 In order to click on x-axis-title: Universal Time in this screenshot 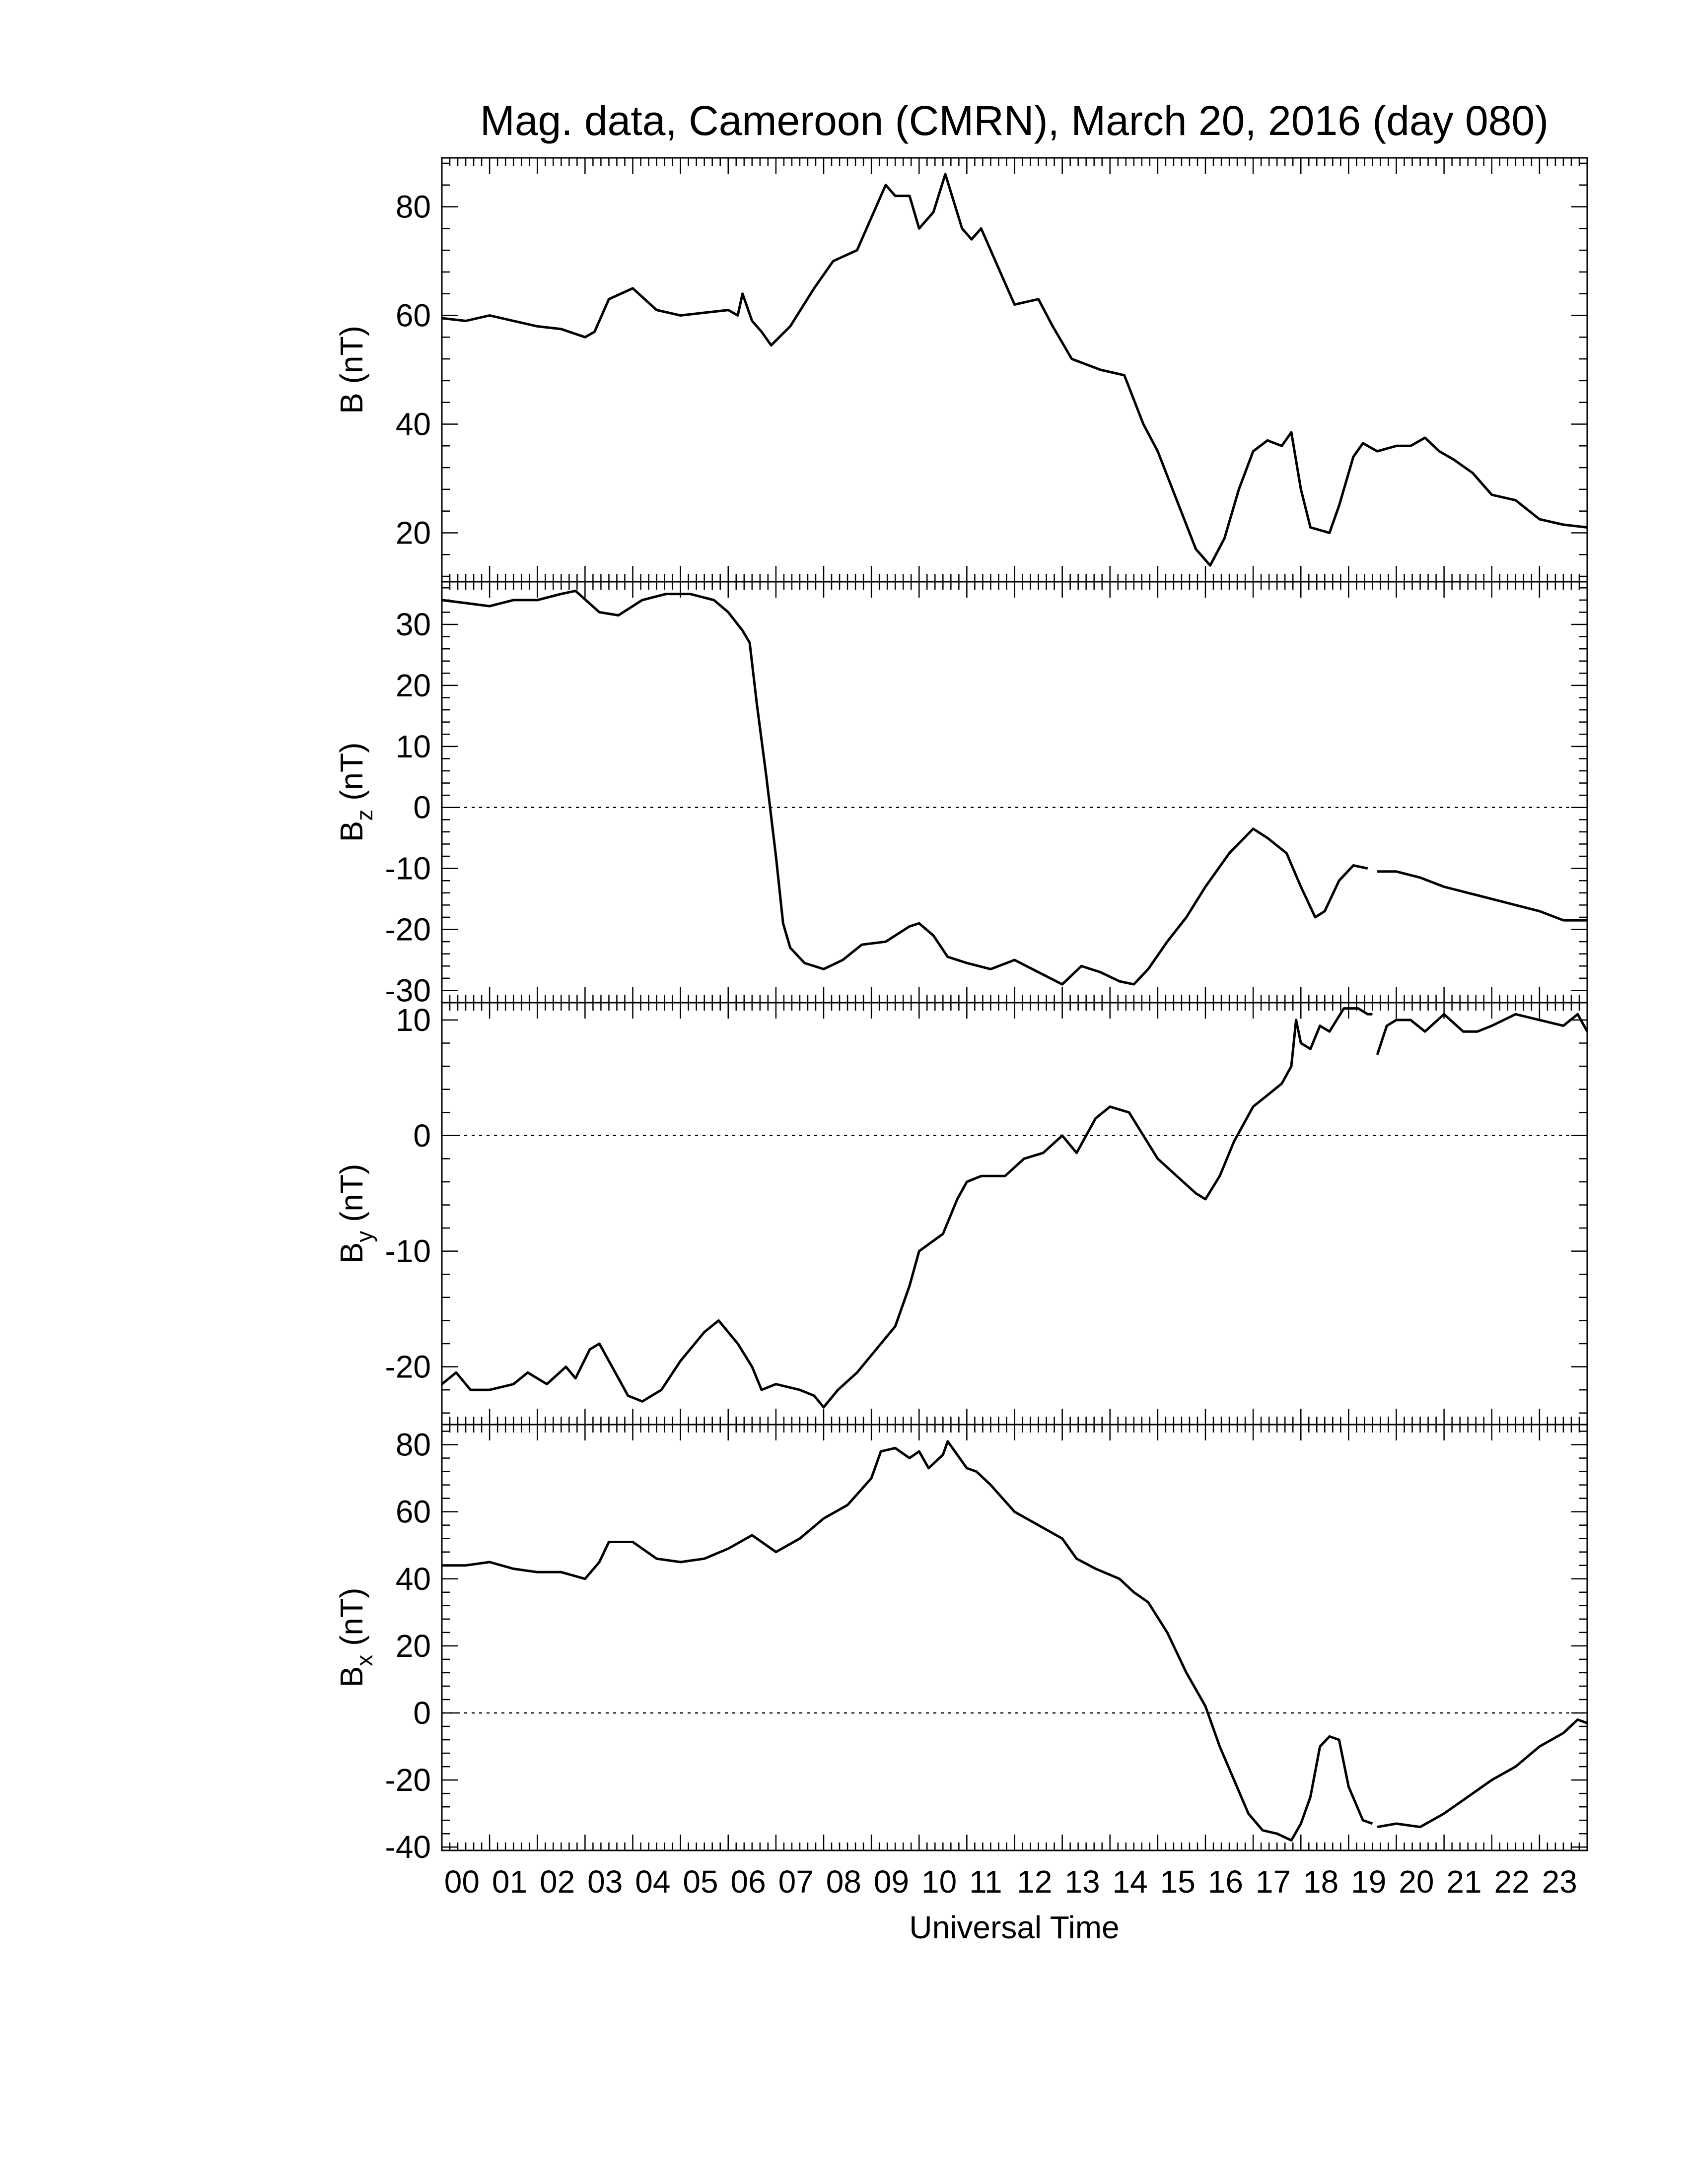, I will do `click(1014, 1927)`.